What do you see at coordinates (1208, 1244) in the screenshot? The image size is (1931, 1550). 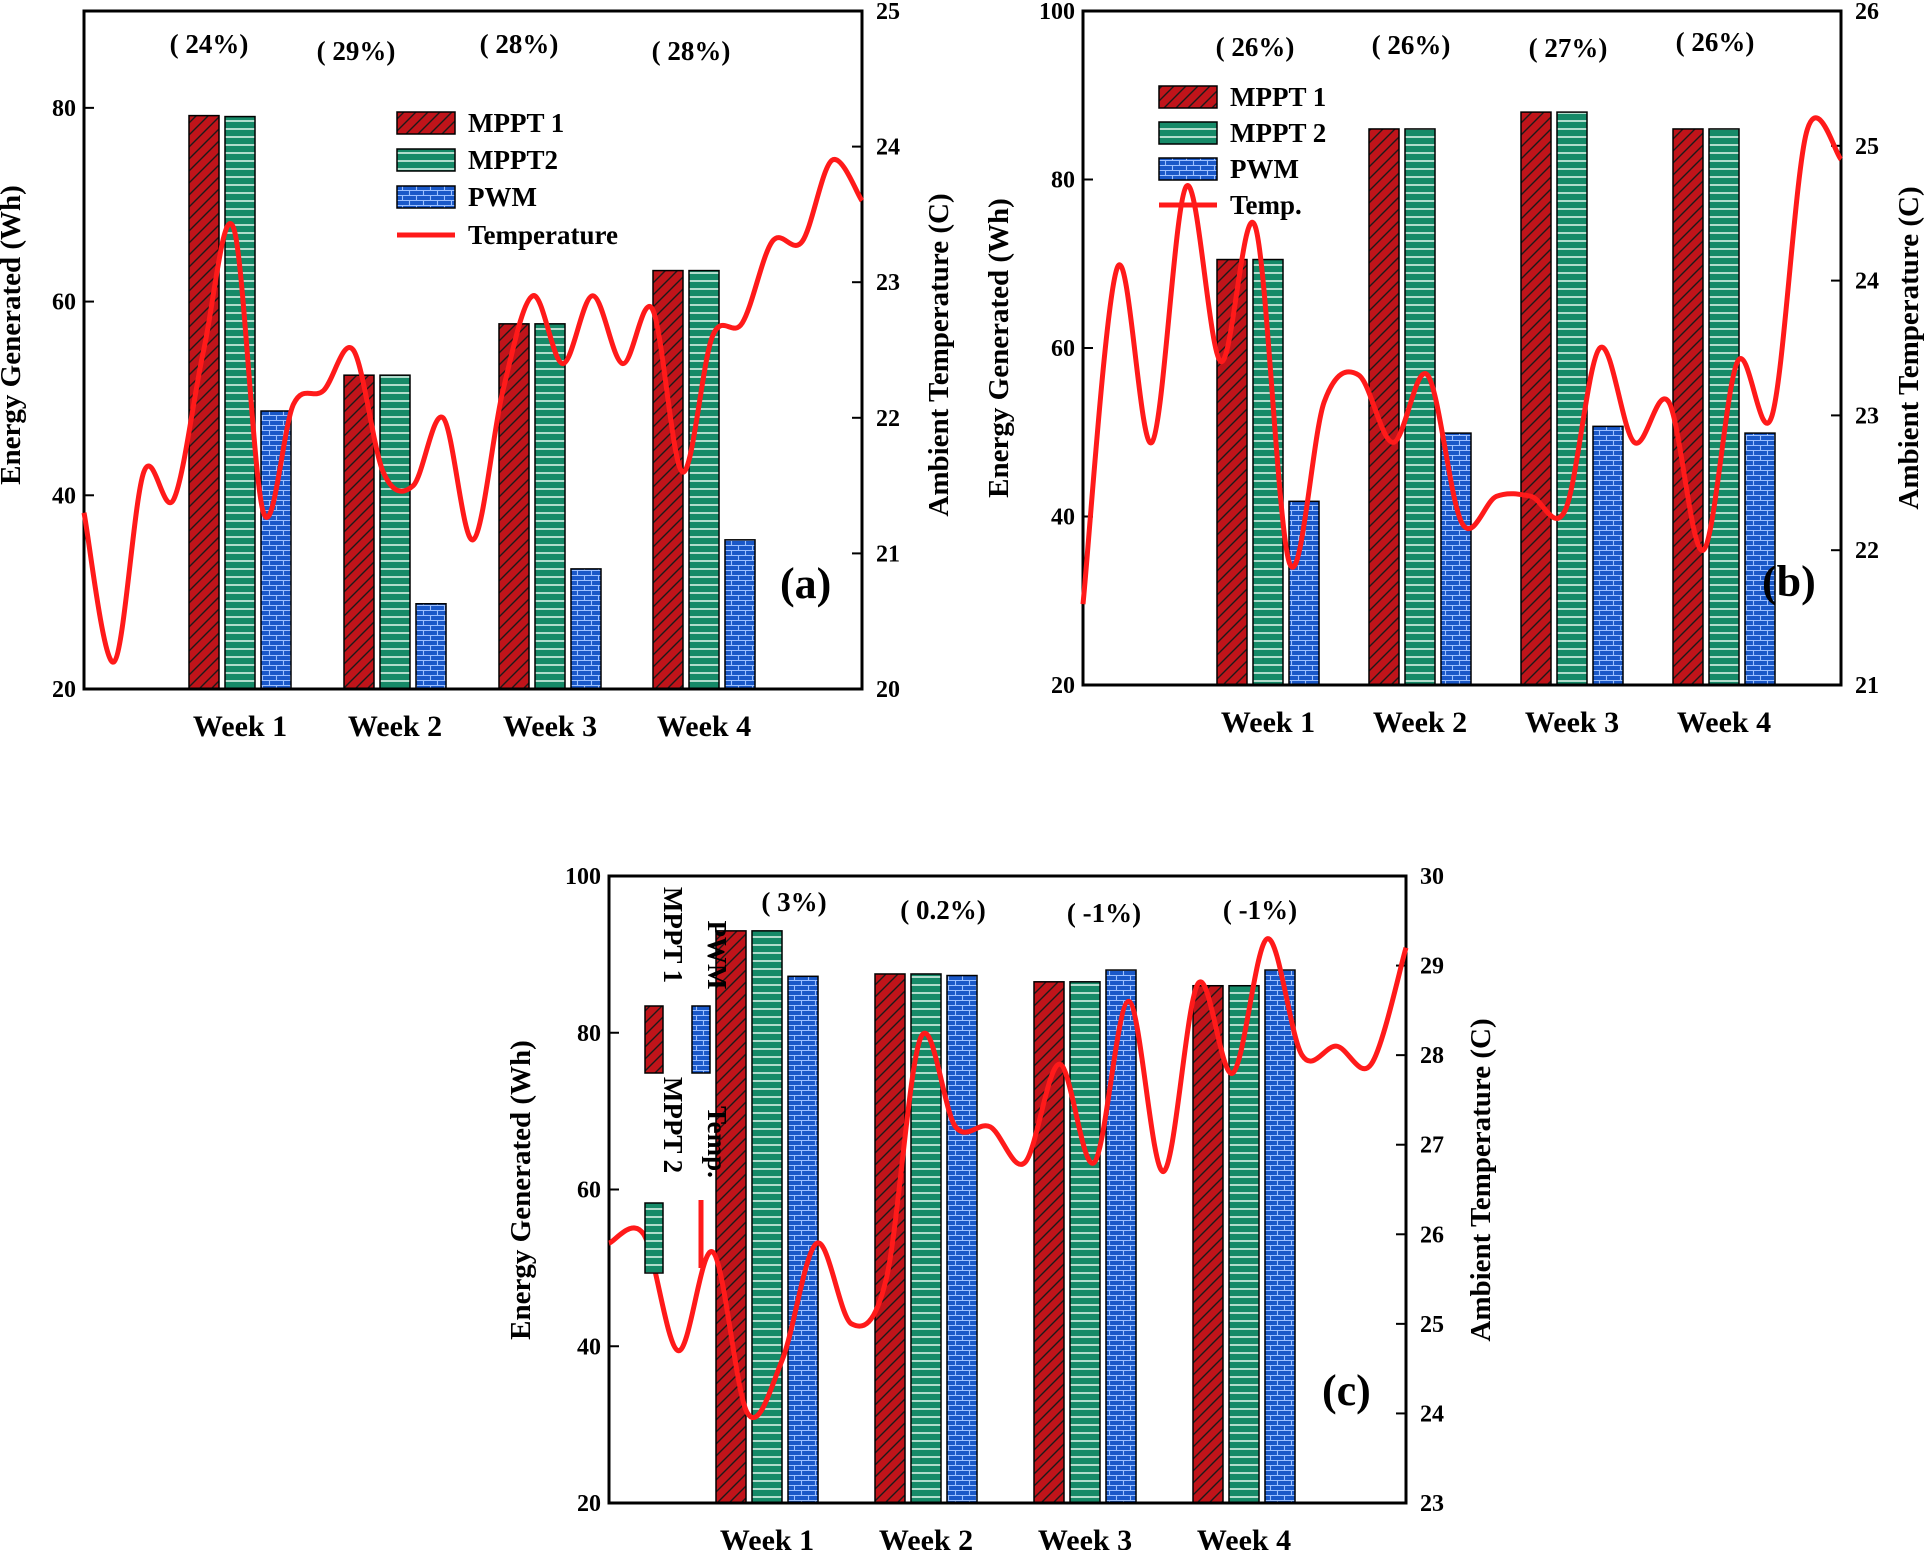 I see `panel-c-bar-mppt1-week4` at bounding box center [1208, 1244].